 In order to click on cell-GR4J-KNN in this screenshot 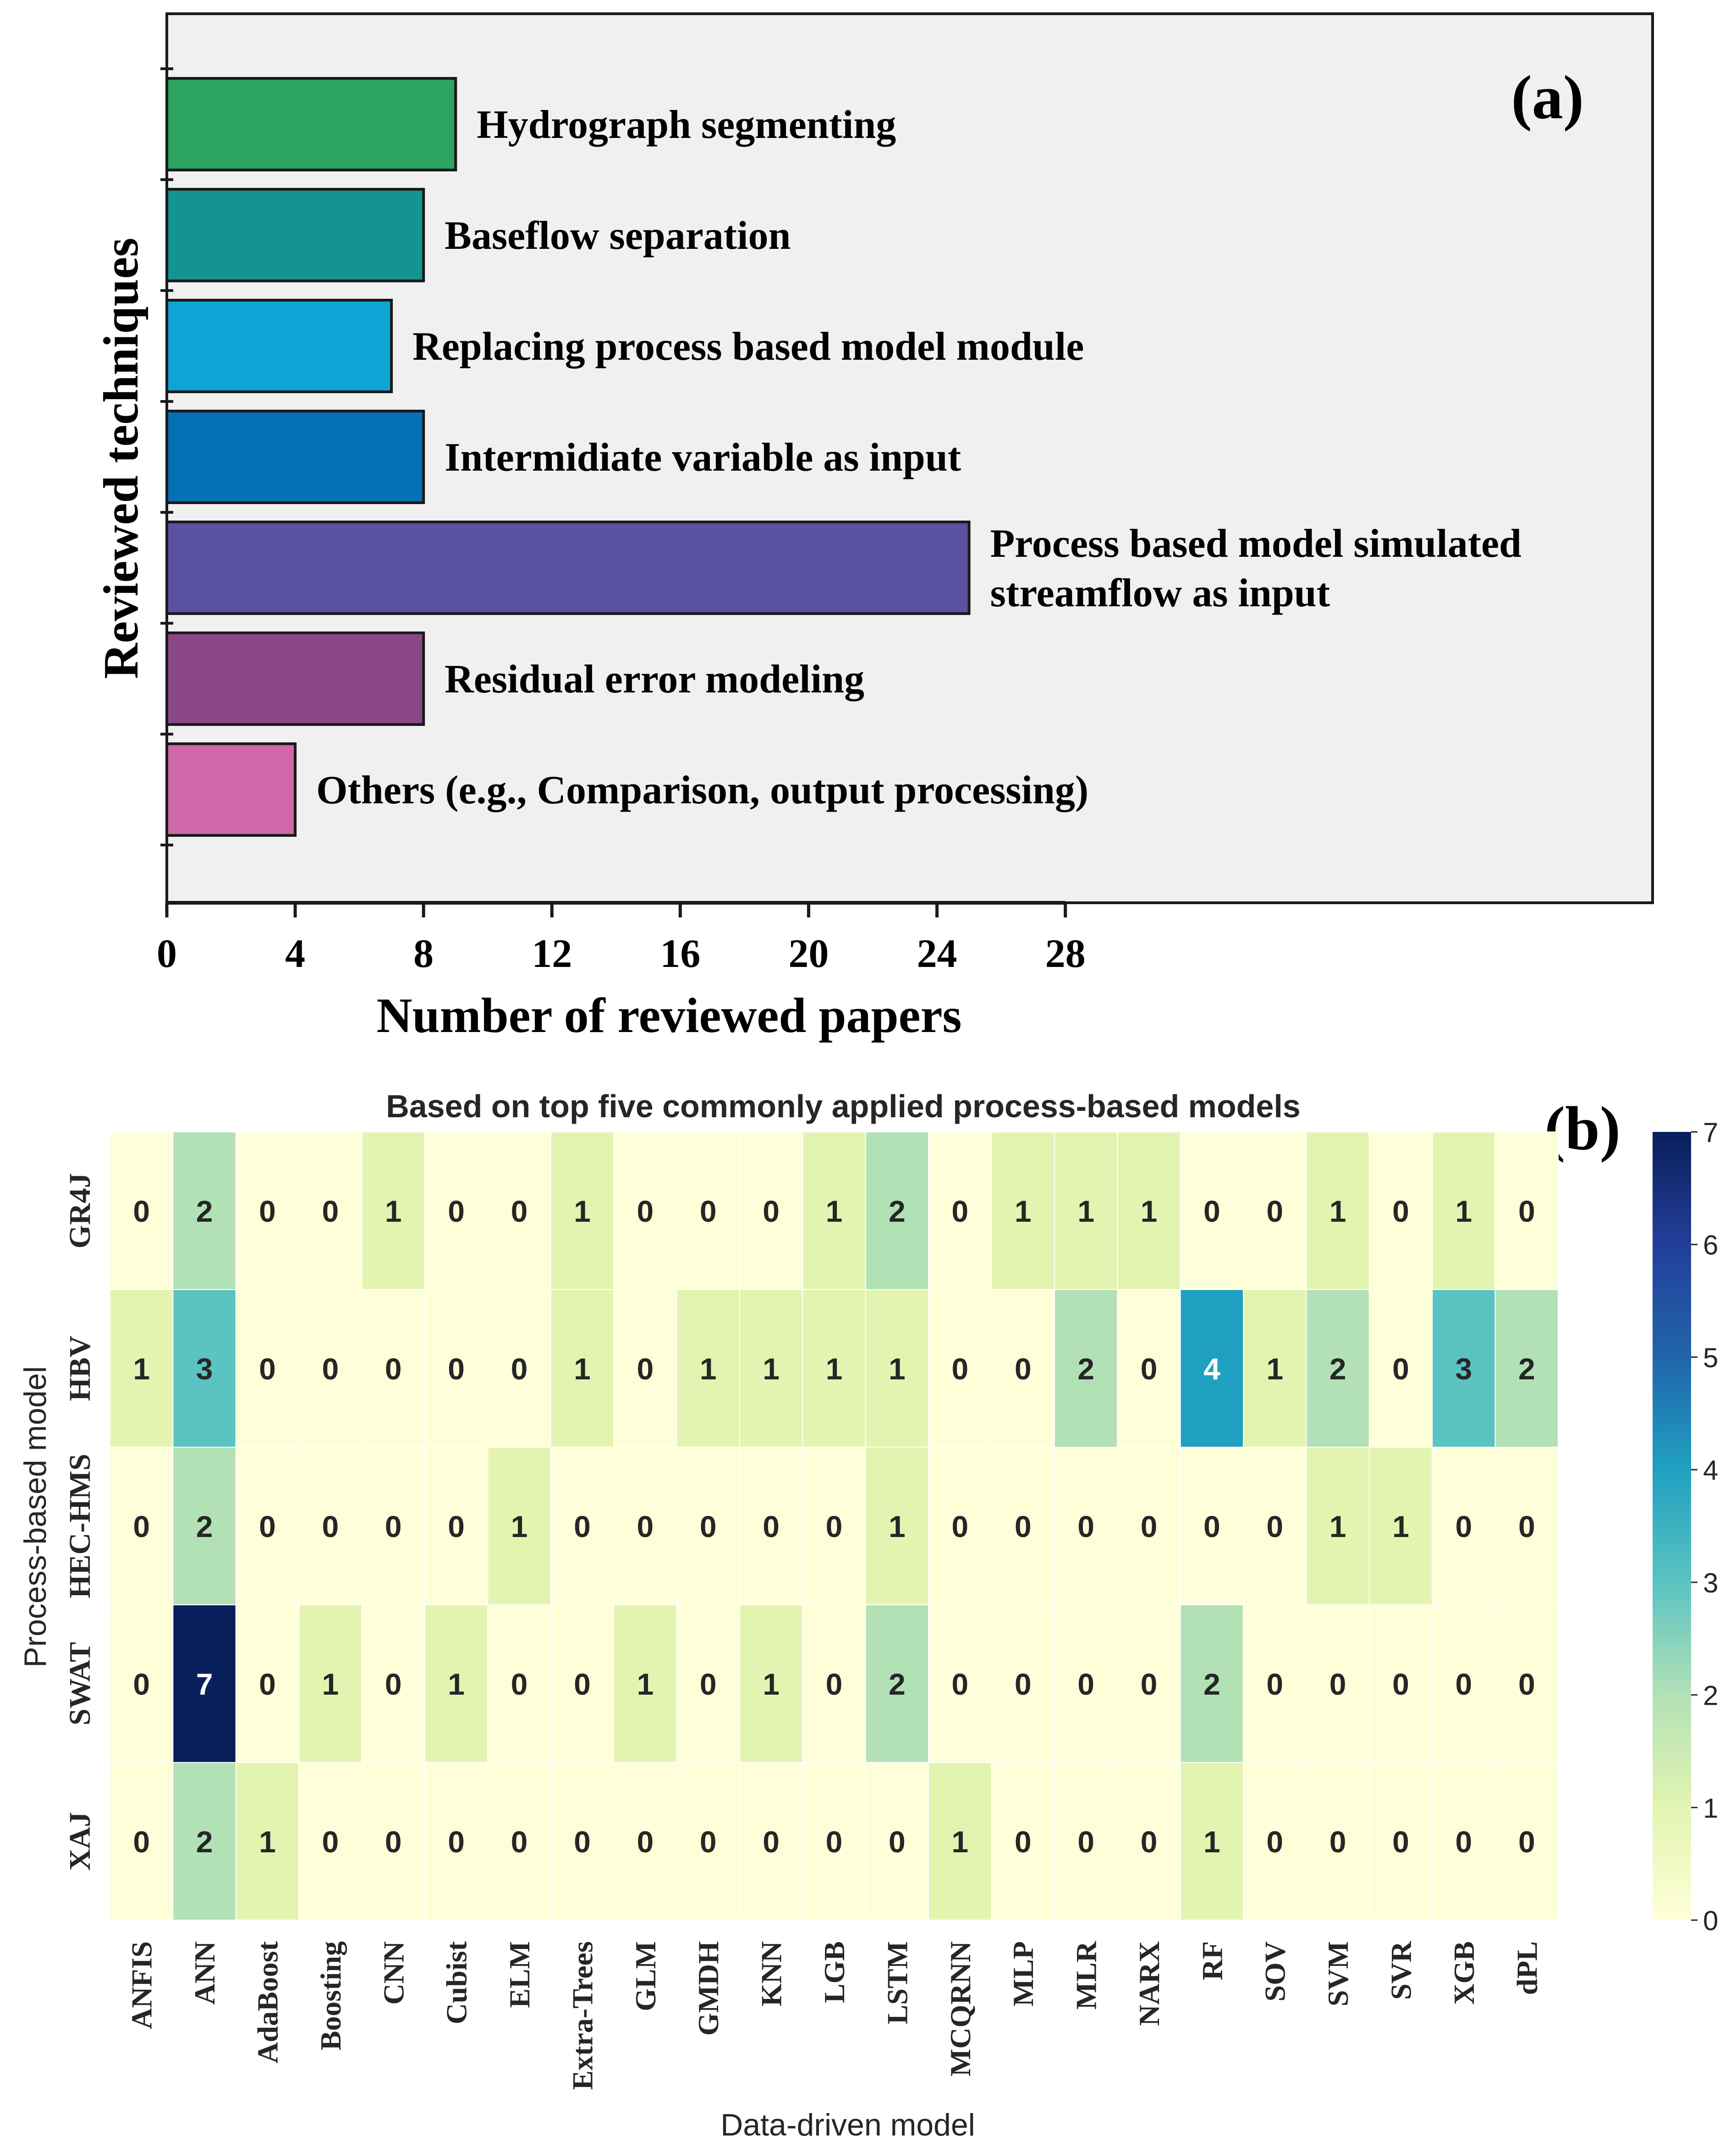, I will do `click(771, 1210)`.